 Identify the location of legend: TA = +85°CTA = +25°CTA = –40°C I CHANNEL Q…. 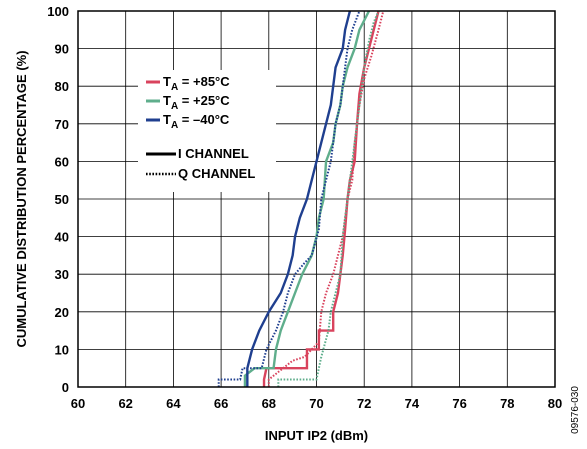
(207, 131).